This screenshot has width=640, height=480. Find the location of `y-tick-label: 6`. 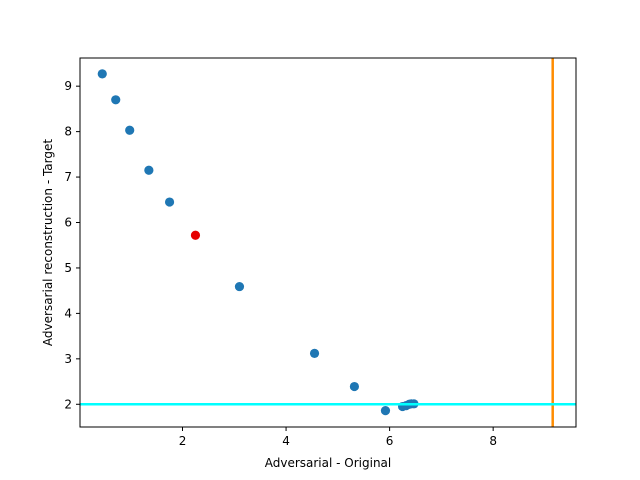

y-tick-label: 6 is located at coordinates (68, 223).